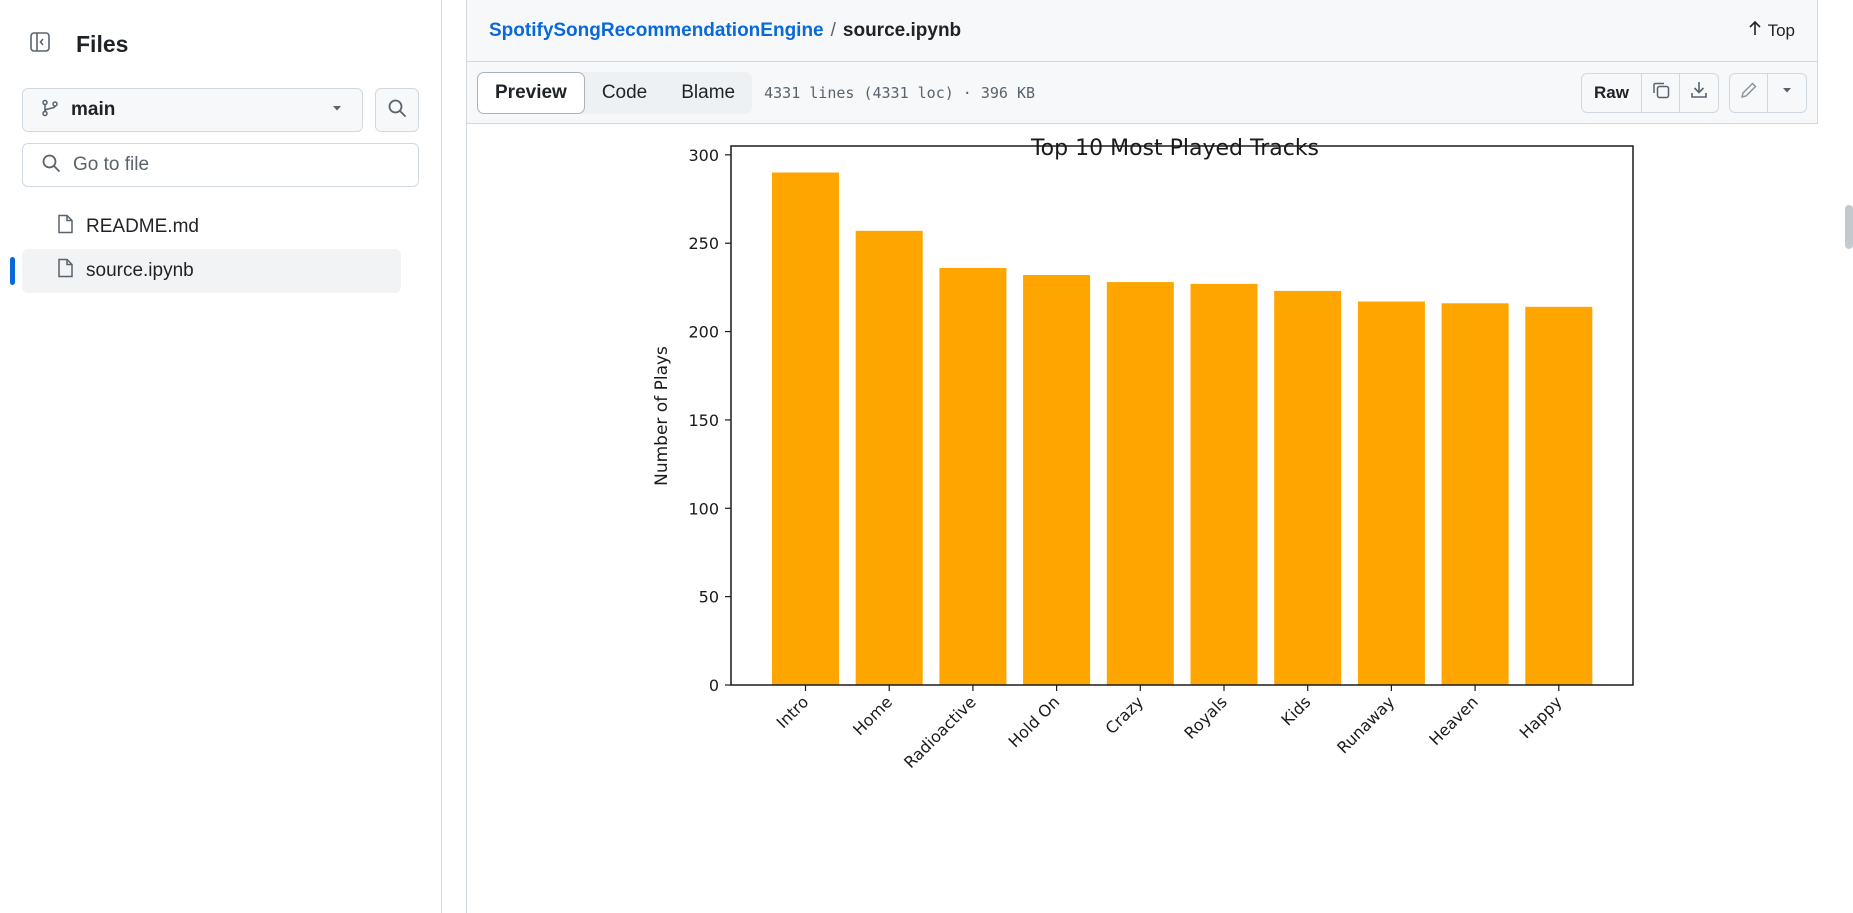 Image resolution: width=1853 pixels, height=913 pixels. Describe the element at coordinates (656, 30) in the screenshot. I see `breadcrumb-repo-link: SpotifySongRecommendationEngine` at that location.